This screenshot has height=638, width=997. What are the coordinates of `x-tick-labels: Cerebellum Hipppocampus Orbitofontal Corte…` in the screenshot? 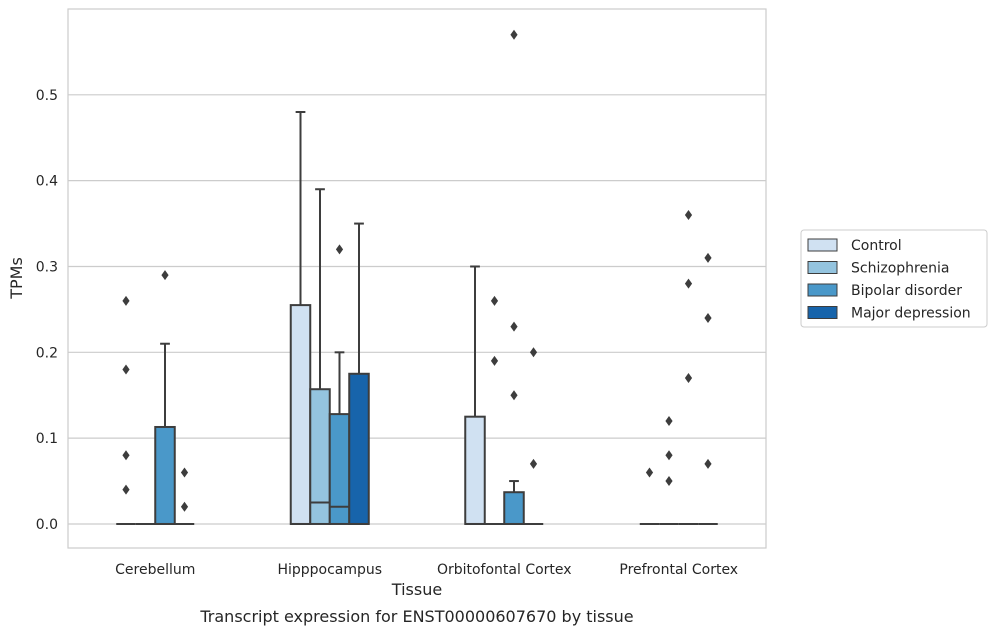 It's located at (426, 570).